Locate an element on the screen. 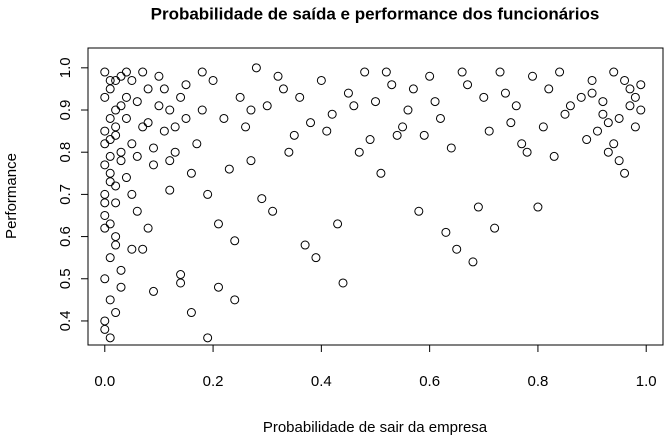  y-tick-label: 1.0 is located at coordinates (65, 67).